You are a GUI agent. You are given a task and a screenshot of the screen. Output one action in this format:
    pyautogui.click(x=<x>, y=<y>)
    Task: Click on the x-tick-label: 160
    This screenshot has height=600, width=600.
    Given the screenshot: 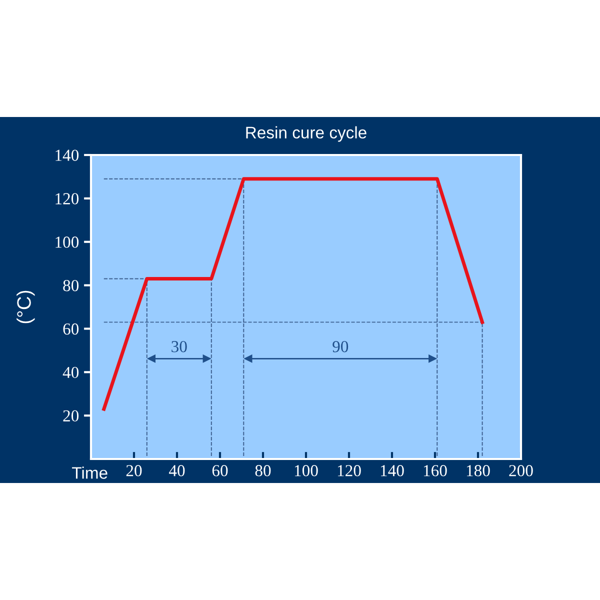 What is the action you would take?
    pyautogui.click(x=435, y=470)
    